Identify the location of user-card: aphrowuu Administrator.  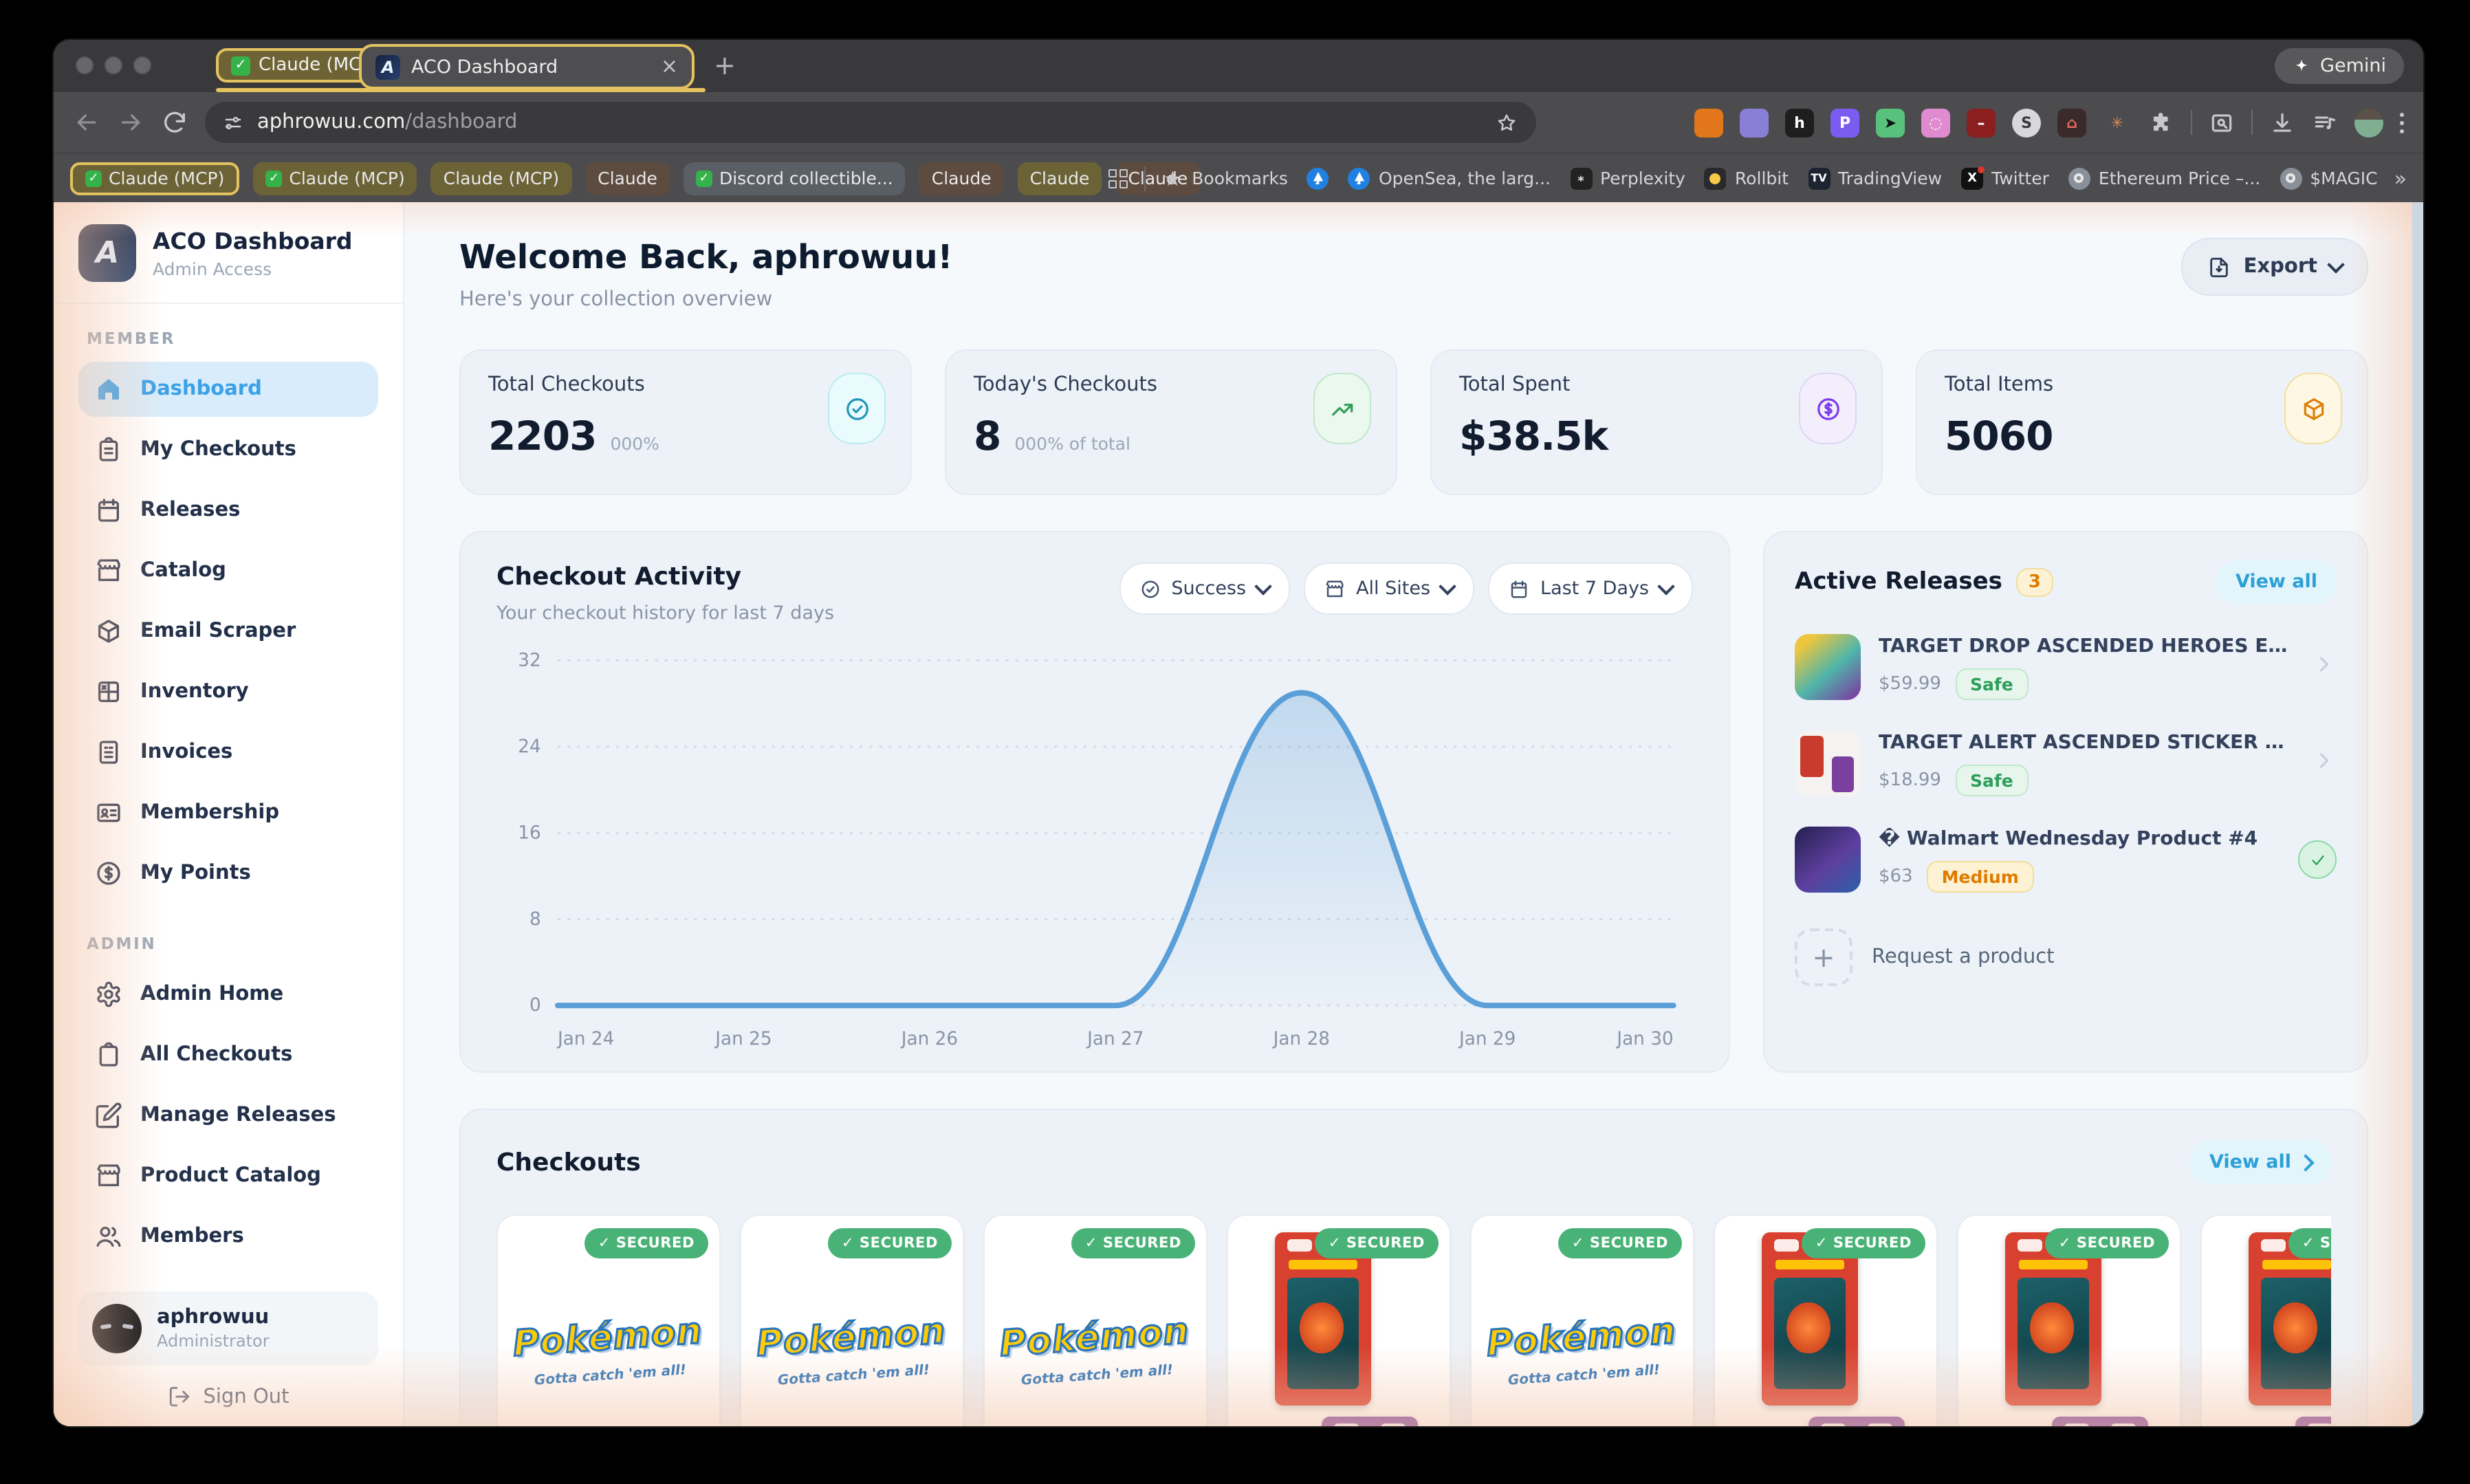
(228, 1329).